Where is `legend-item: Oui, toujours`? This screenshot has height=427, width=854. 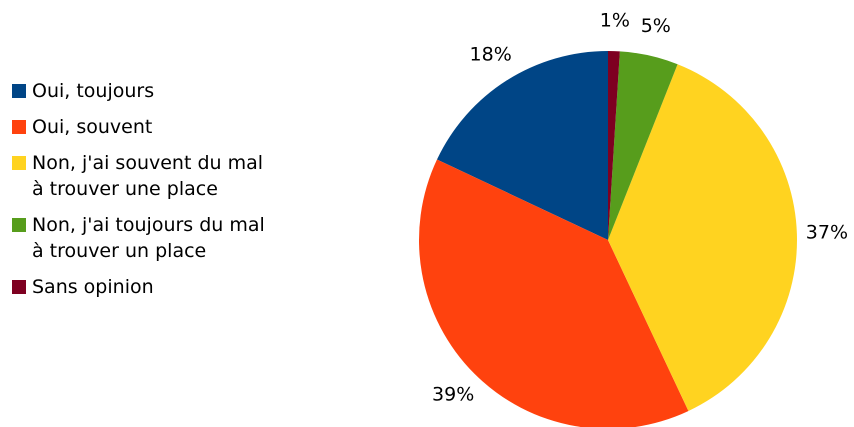 legend-item: Oui, toujours is located at coordinates (139, 91).